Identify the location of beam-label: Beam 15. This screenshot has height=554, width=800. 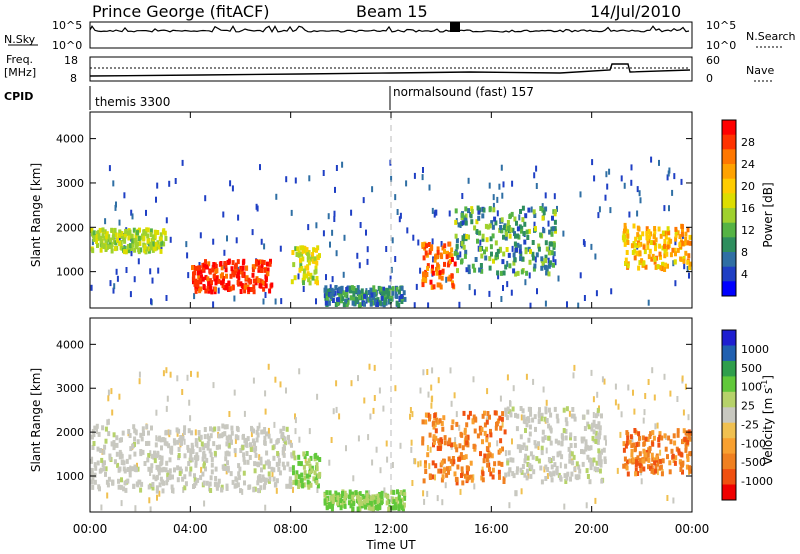
(392, 11).